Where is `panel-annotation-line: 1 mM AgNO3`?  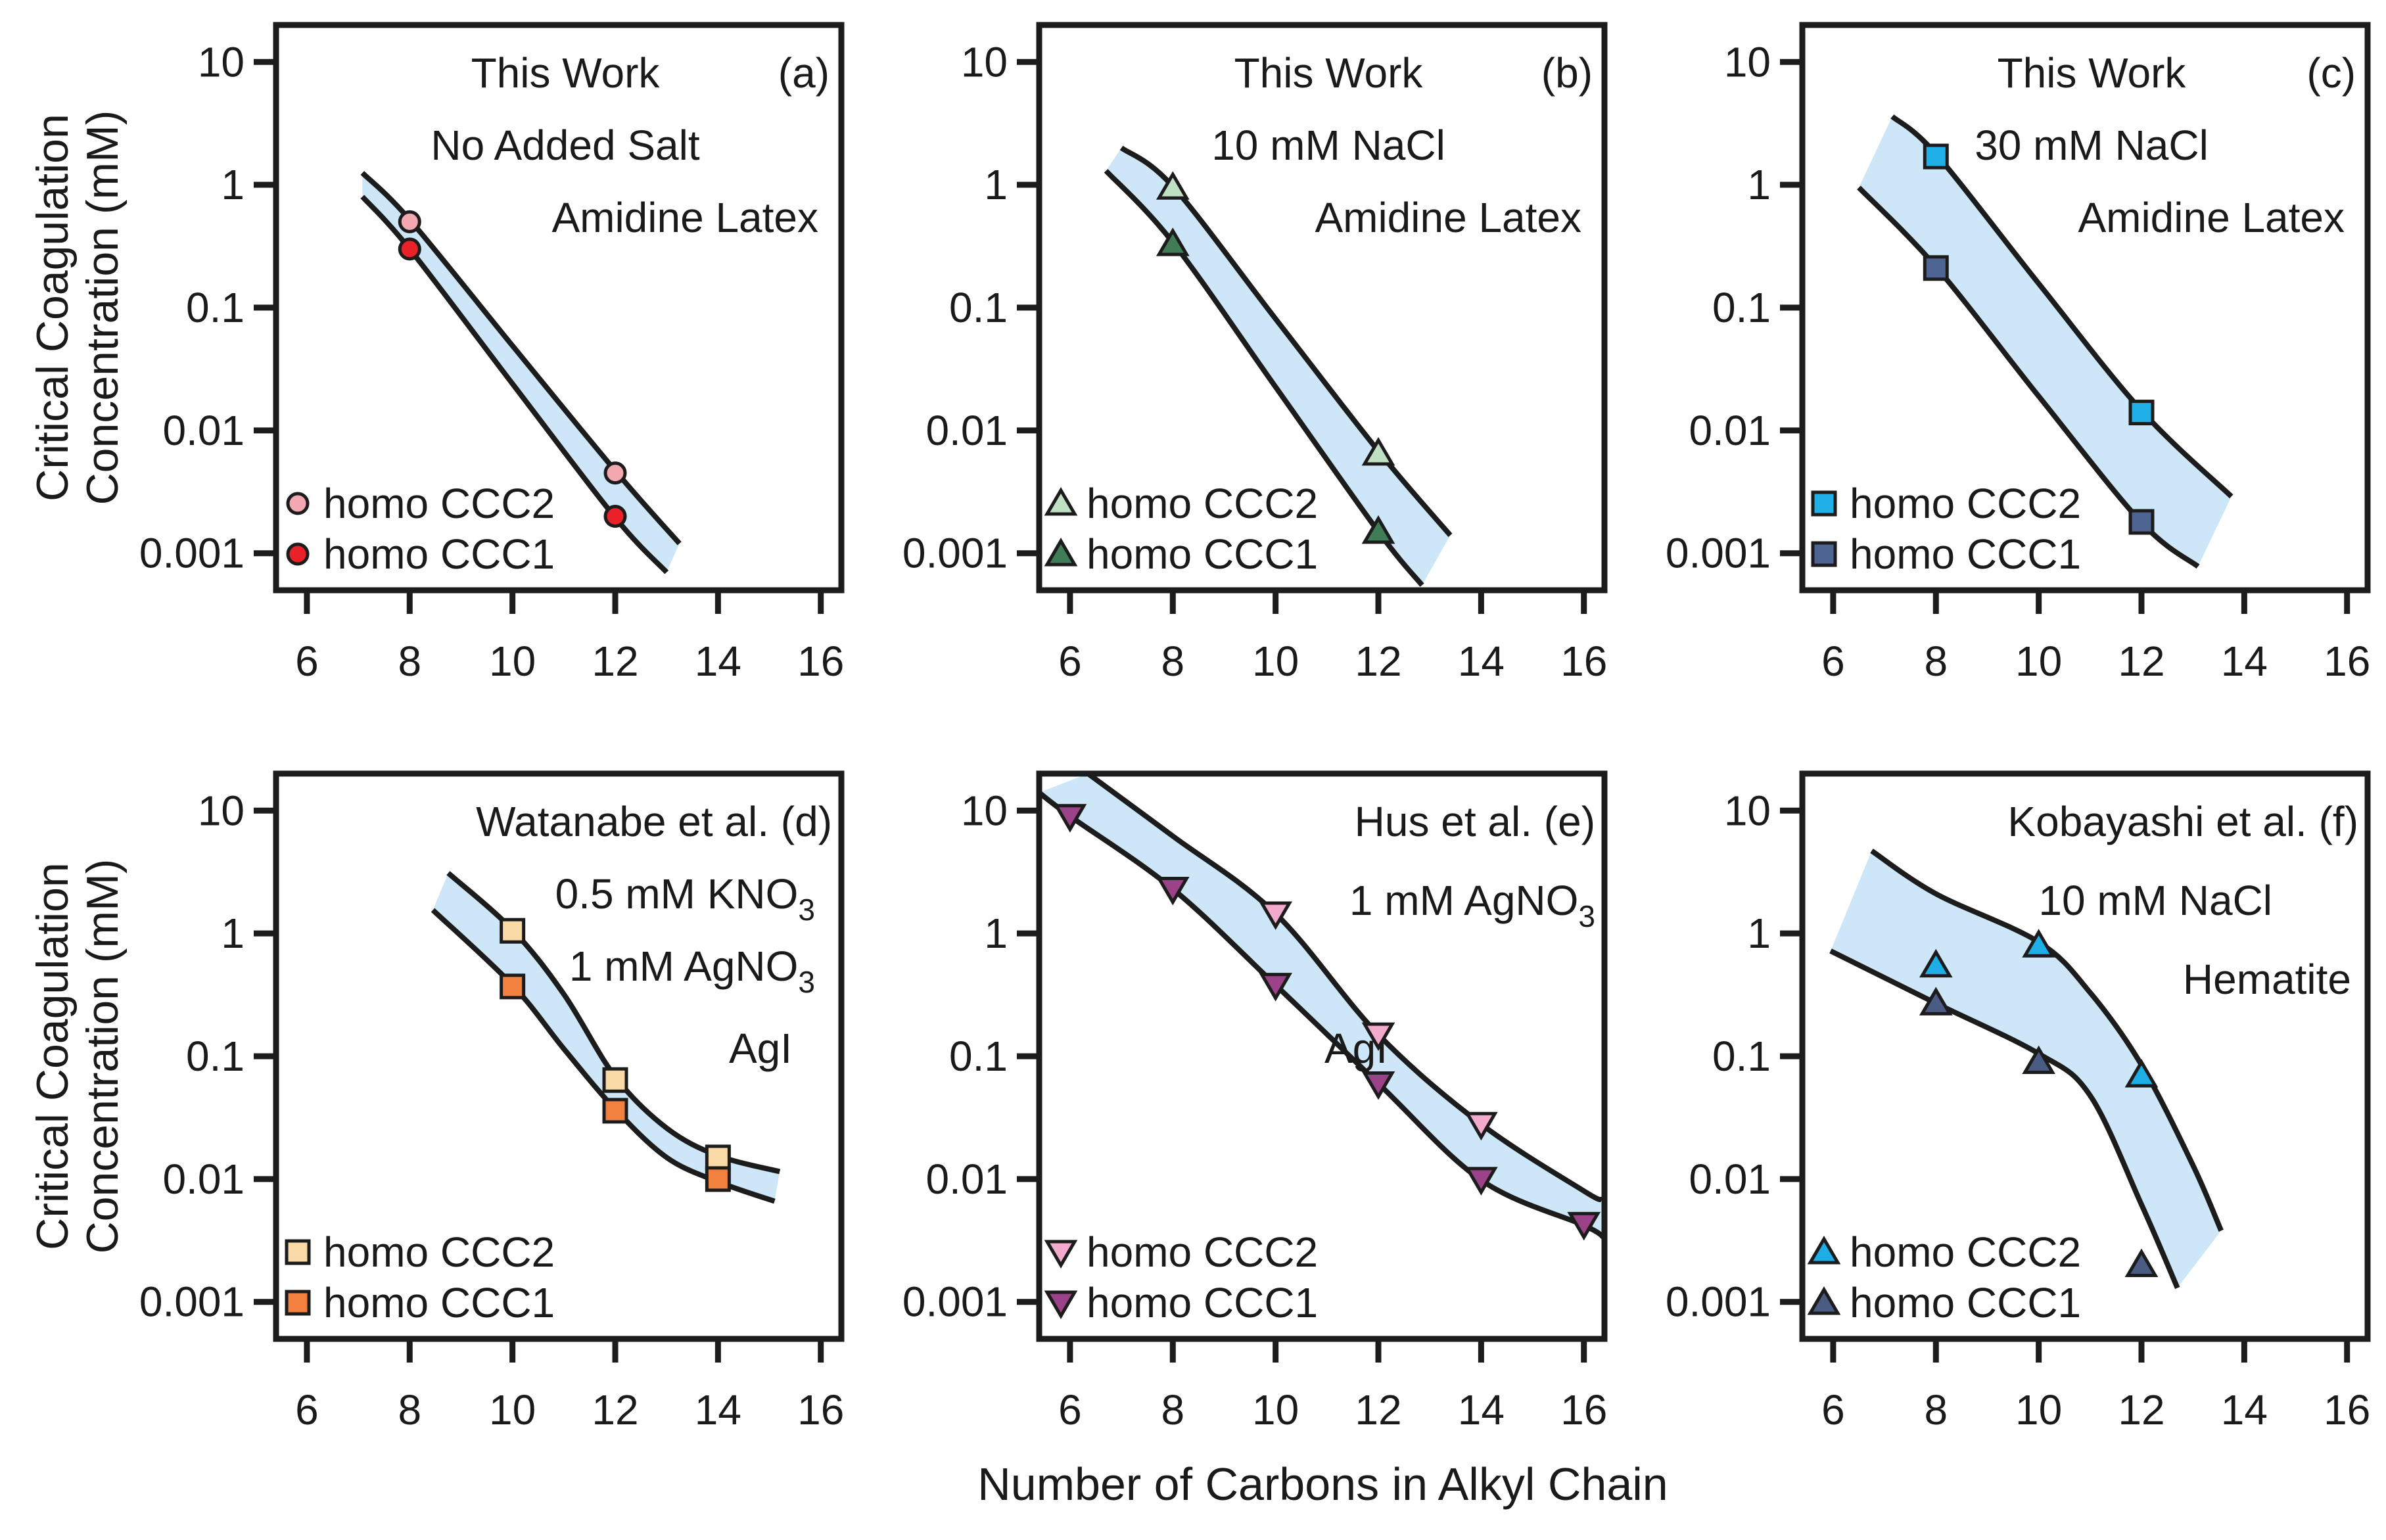
panel-annotation-line: 1 mM AgNO3 is located at coordinates (1472, 905).